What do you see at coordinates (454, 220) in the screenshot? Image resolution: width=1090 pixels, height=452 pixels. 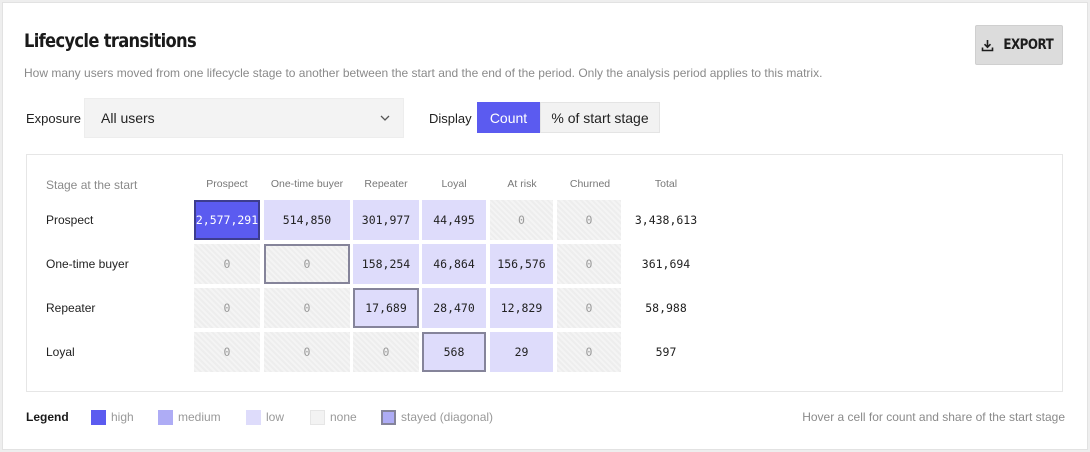 I see `matrix-cell: 44,495` at bounding box center [454, 220].